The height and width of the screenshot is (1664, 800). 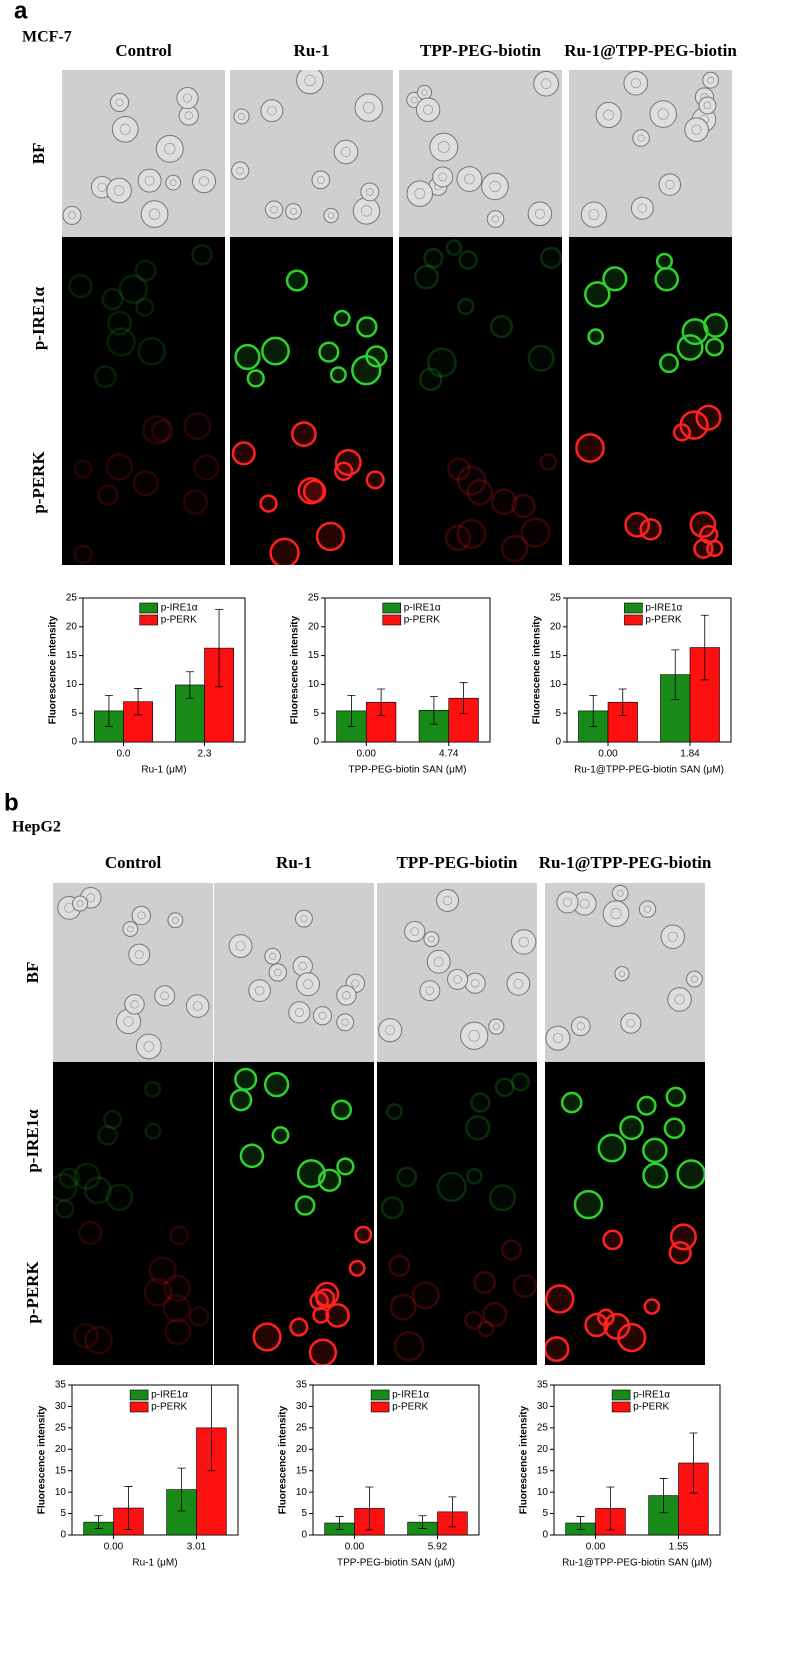 I want to click on y-tick-label: 15, so click(x=72, y=655).